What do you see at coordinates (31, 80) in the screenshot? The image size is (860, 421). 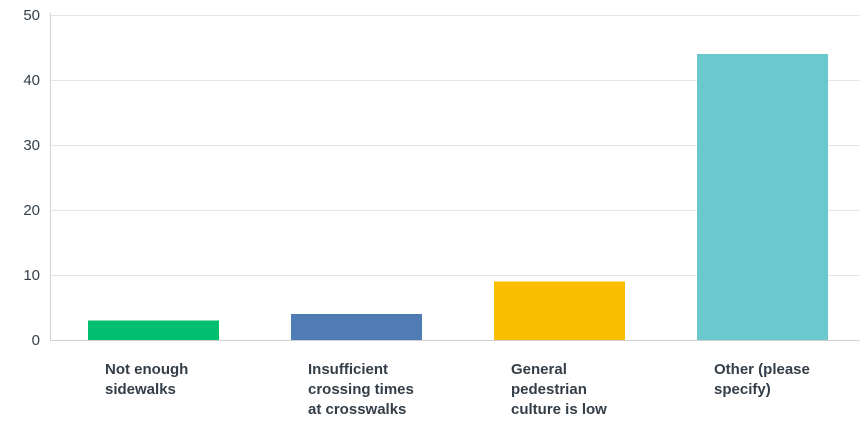 I see `y-tick-label: 40` at bounding box center [31, 80].